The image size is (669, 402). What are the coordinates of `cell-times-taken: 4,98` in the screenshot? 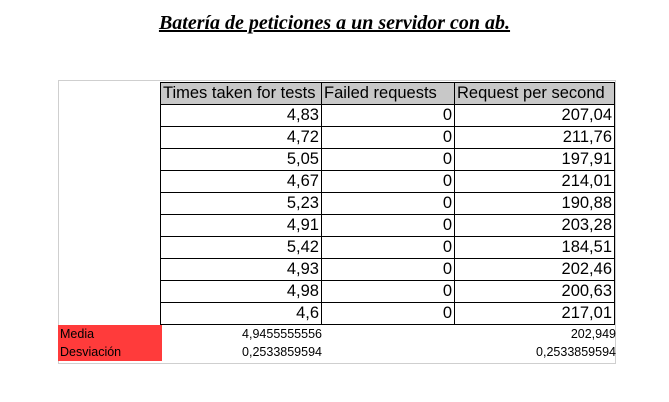 It's located at (241, 291).